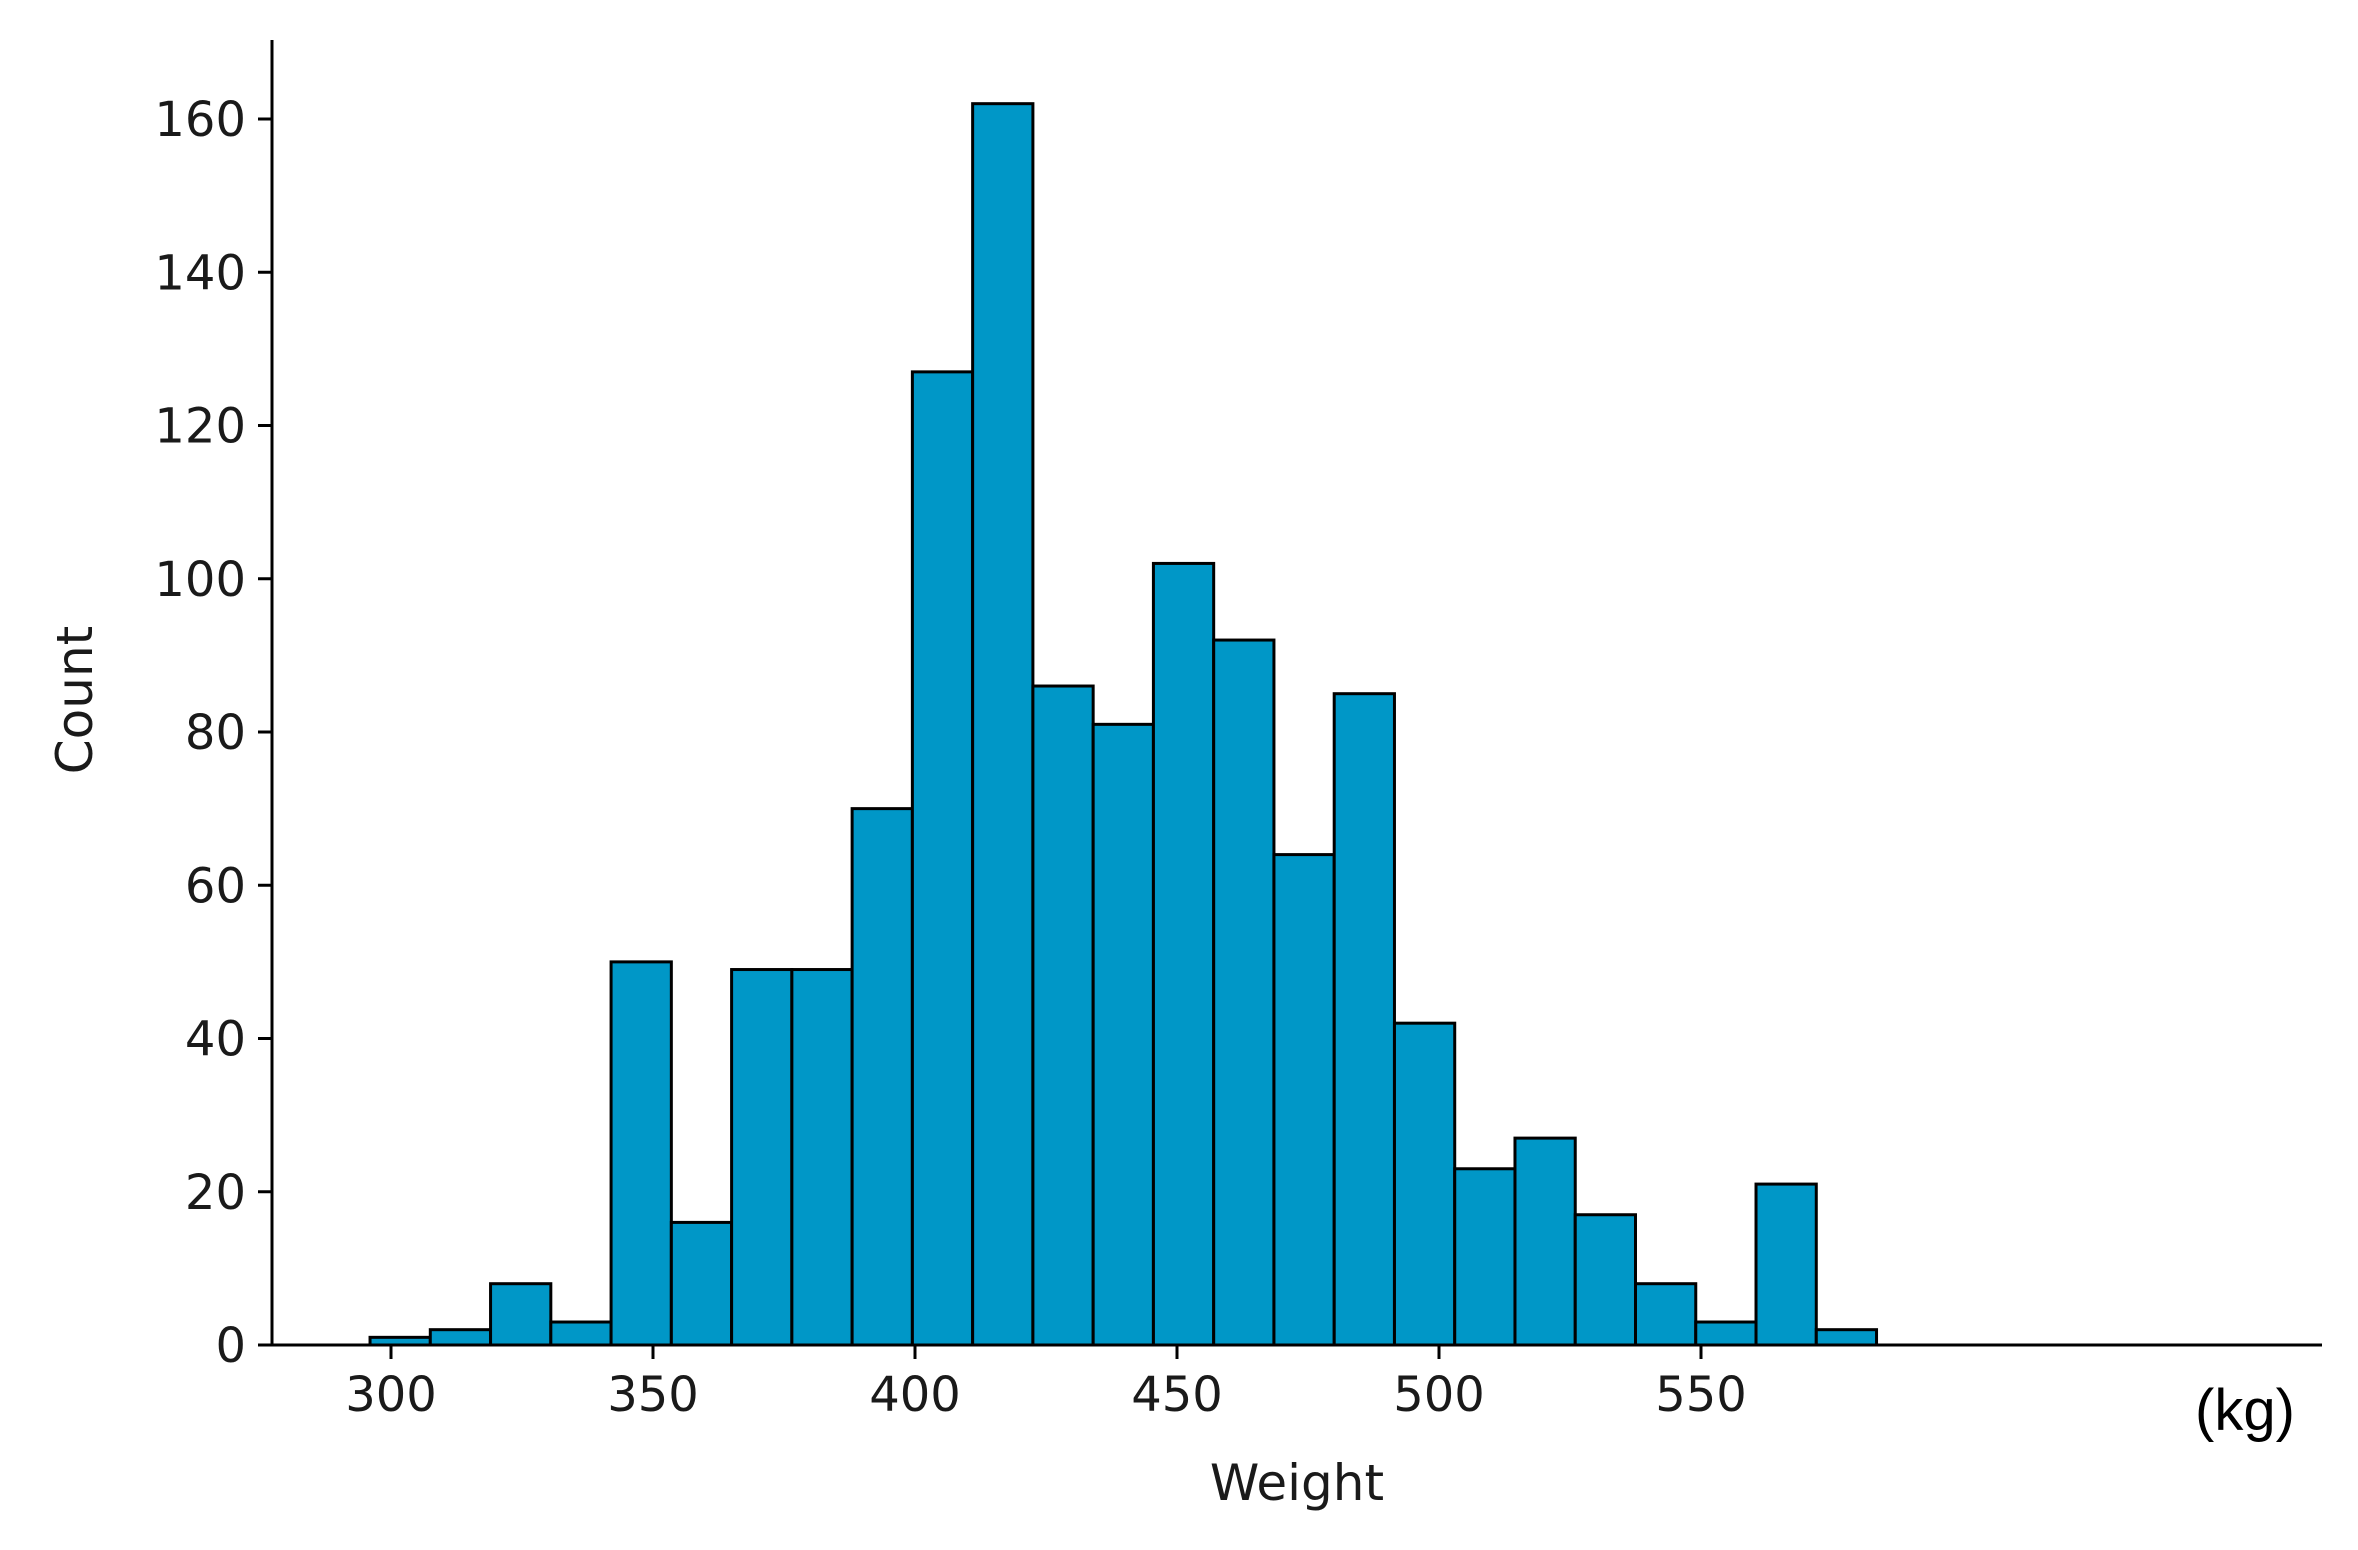 The width and height of the screenshot is (2358, 1550). Describe the element at coordinates (200, 427) in the screenshot. I see `y-tick-label-120: 120` at that location.